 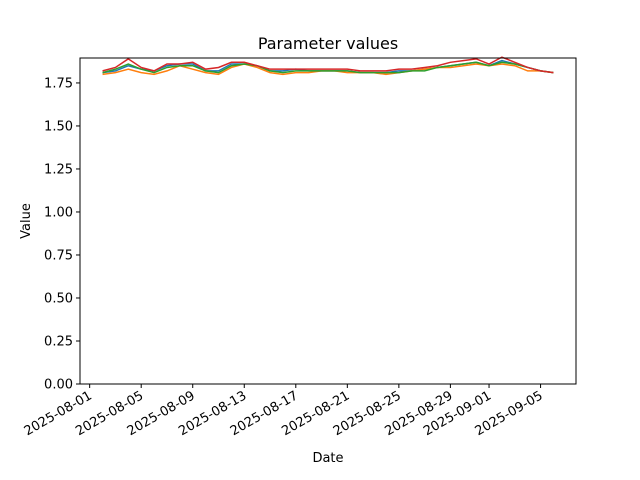 What do you see at coordinates (327, 458) in the screenshot?
I see `x-axis-label: Date` at bounding box center [327, 458].